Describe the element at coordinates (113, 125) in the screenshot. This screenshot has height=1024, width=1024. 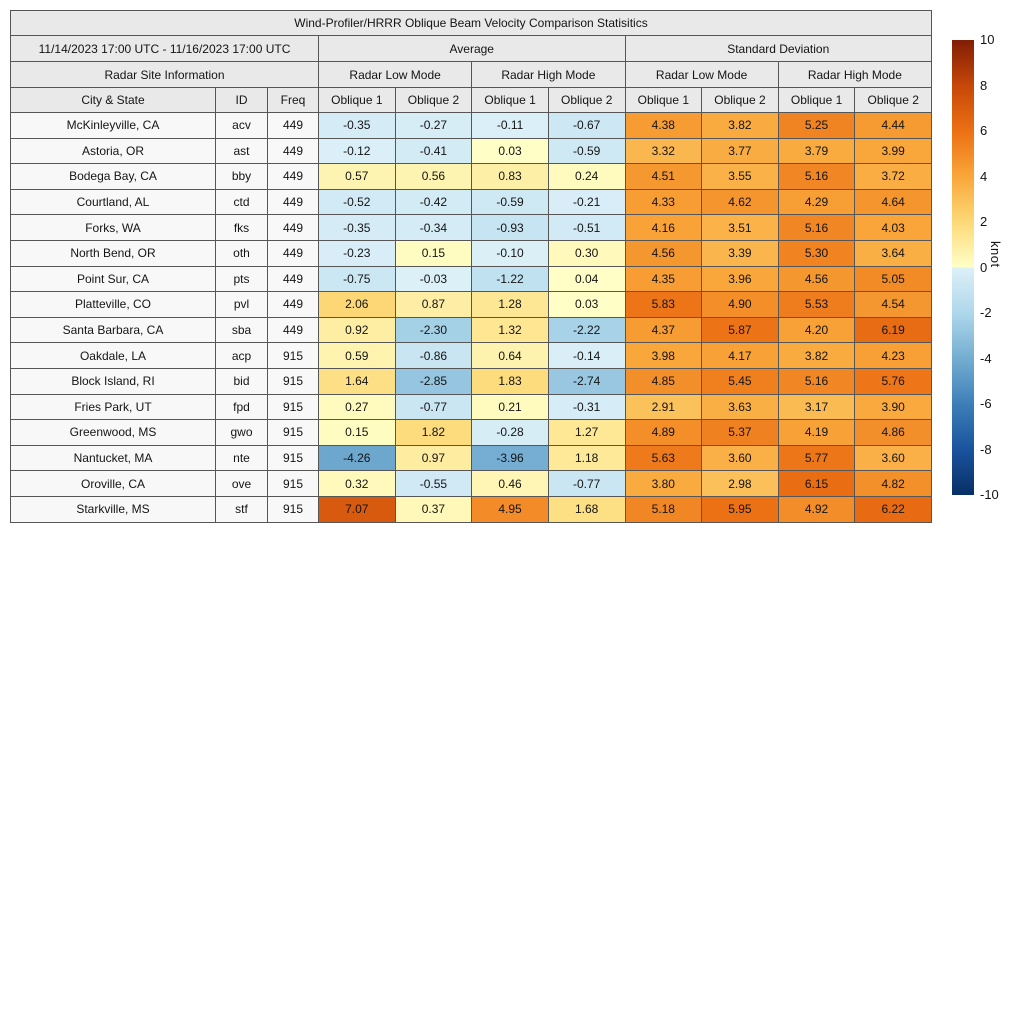
I see `site-cell: McKinleyville, CA` at that location.